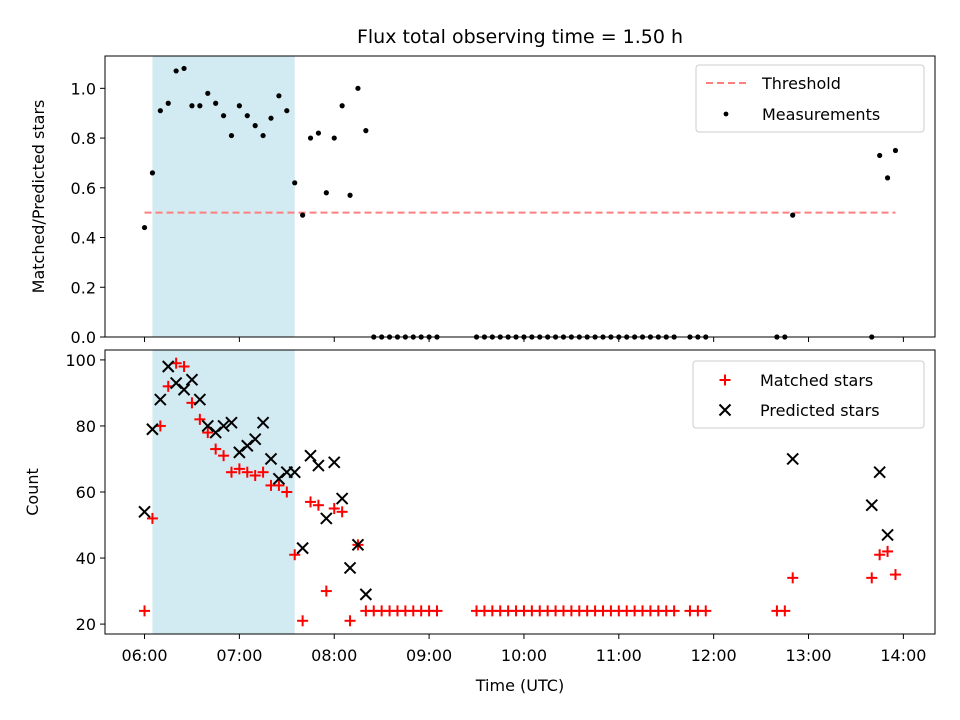 This screenshot has width=960, height=720. I want to click on ratio-legend-box, so click(810, 98).